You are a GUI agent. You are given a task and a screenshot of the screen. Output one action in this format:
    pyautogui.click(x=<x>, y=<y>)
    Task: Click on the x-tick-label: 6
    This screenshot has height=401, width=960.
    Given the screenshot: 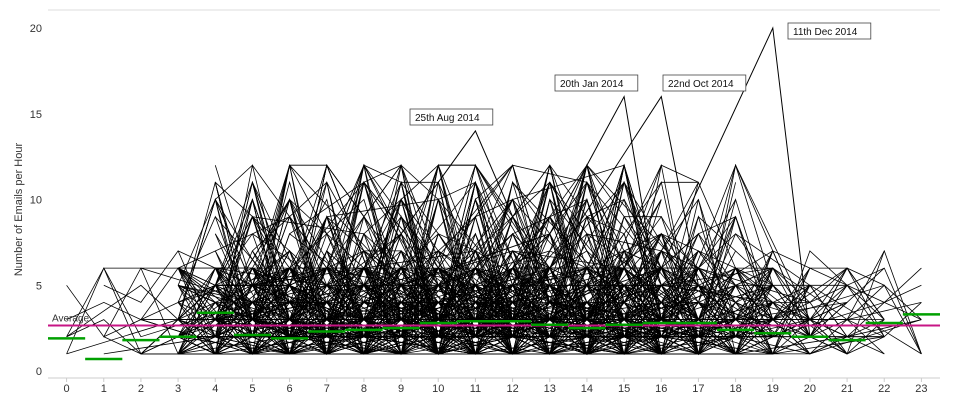 What is the action you would take?
    pyautogui.click(x=290, y=389)
    